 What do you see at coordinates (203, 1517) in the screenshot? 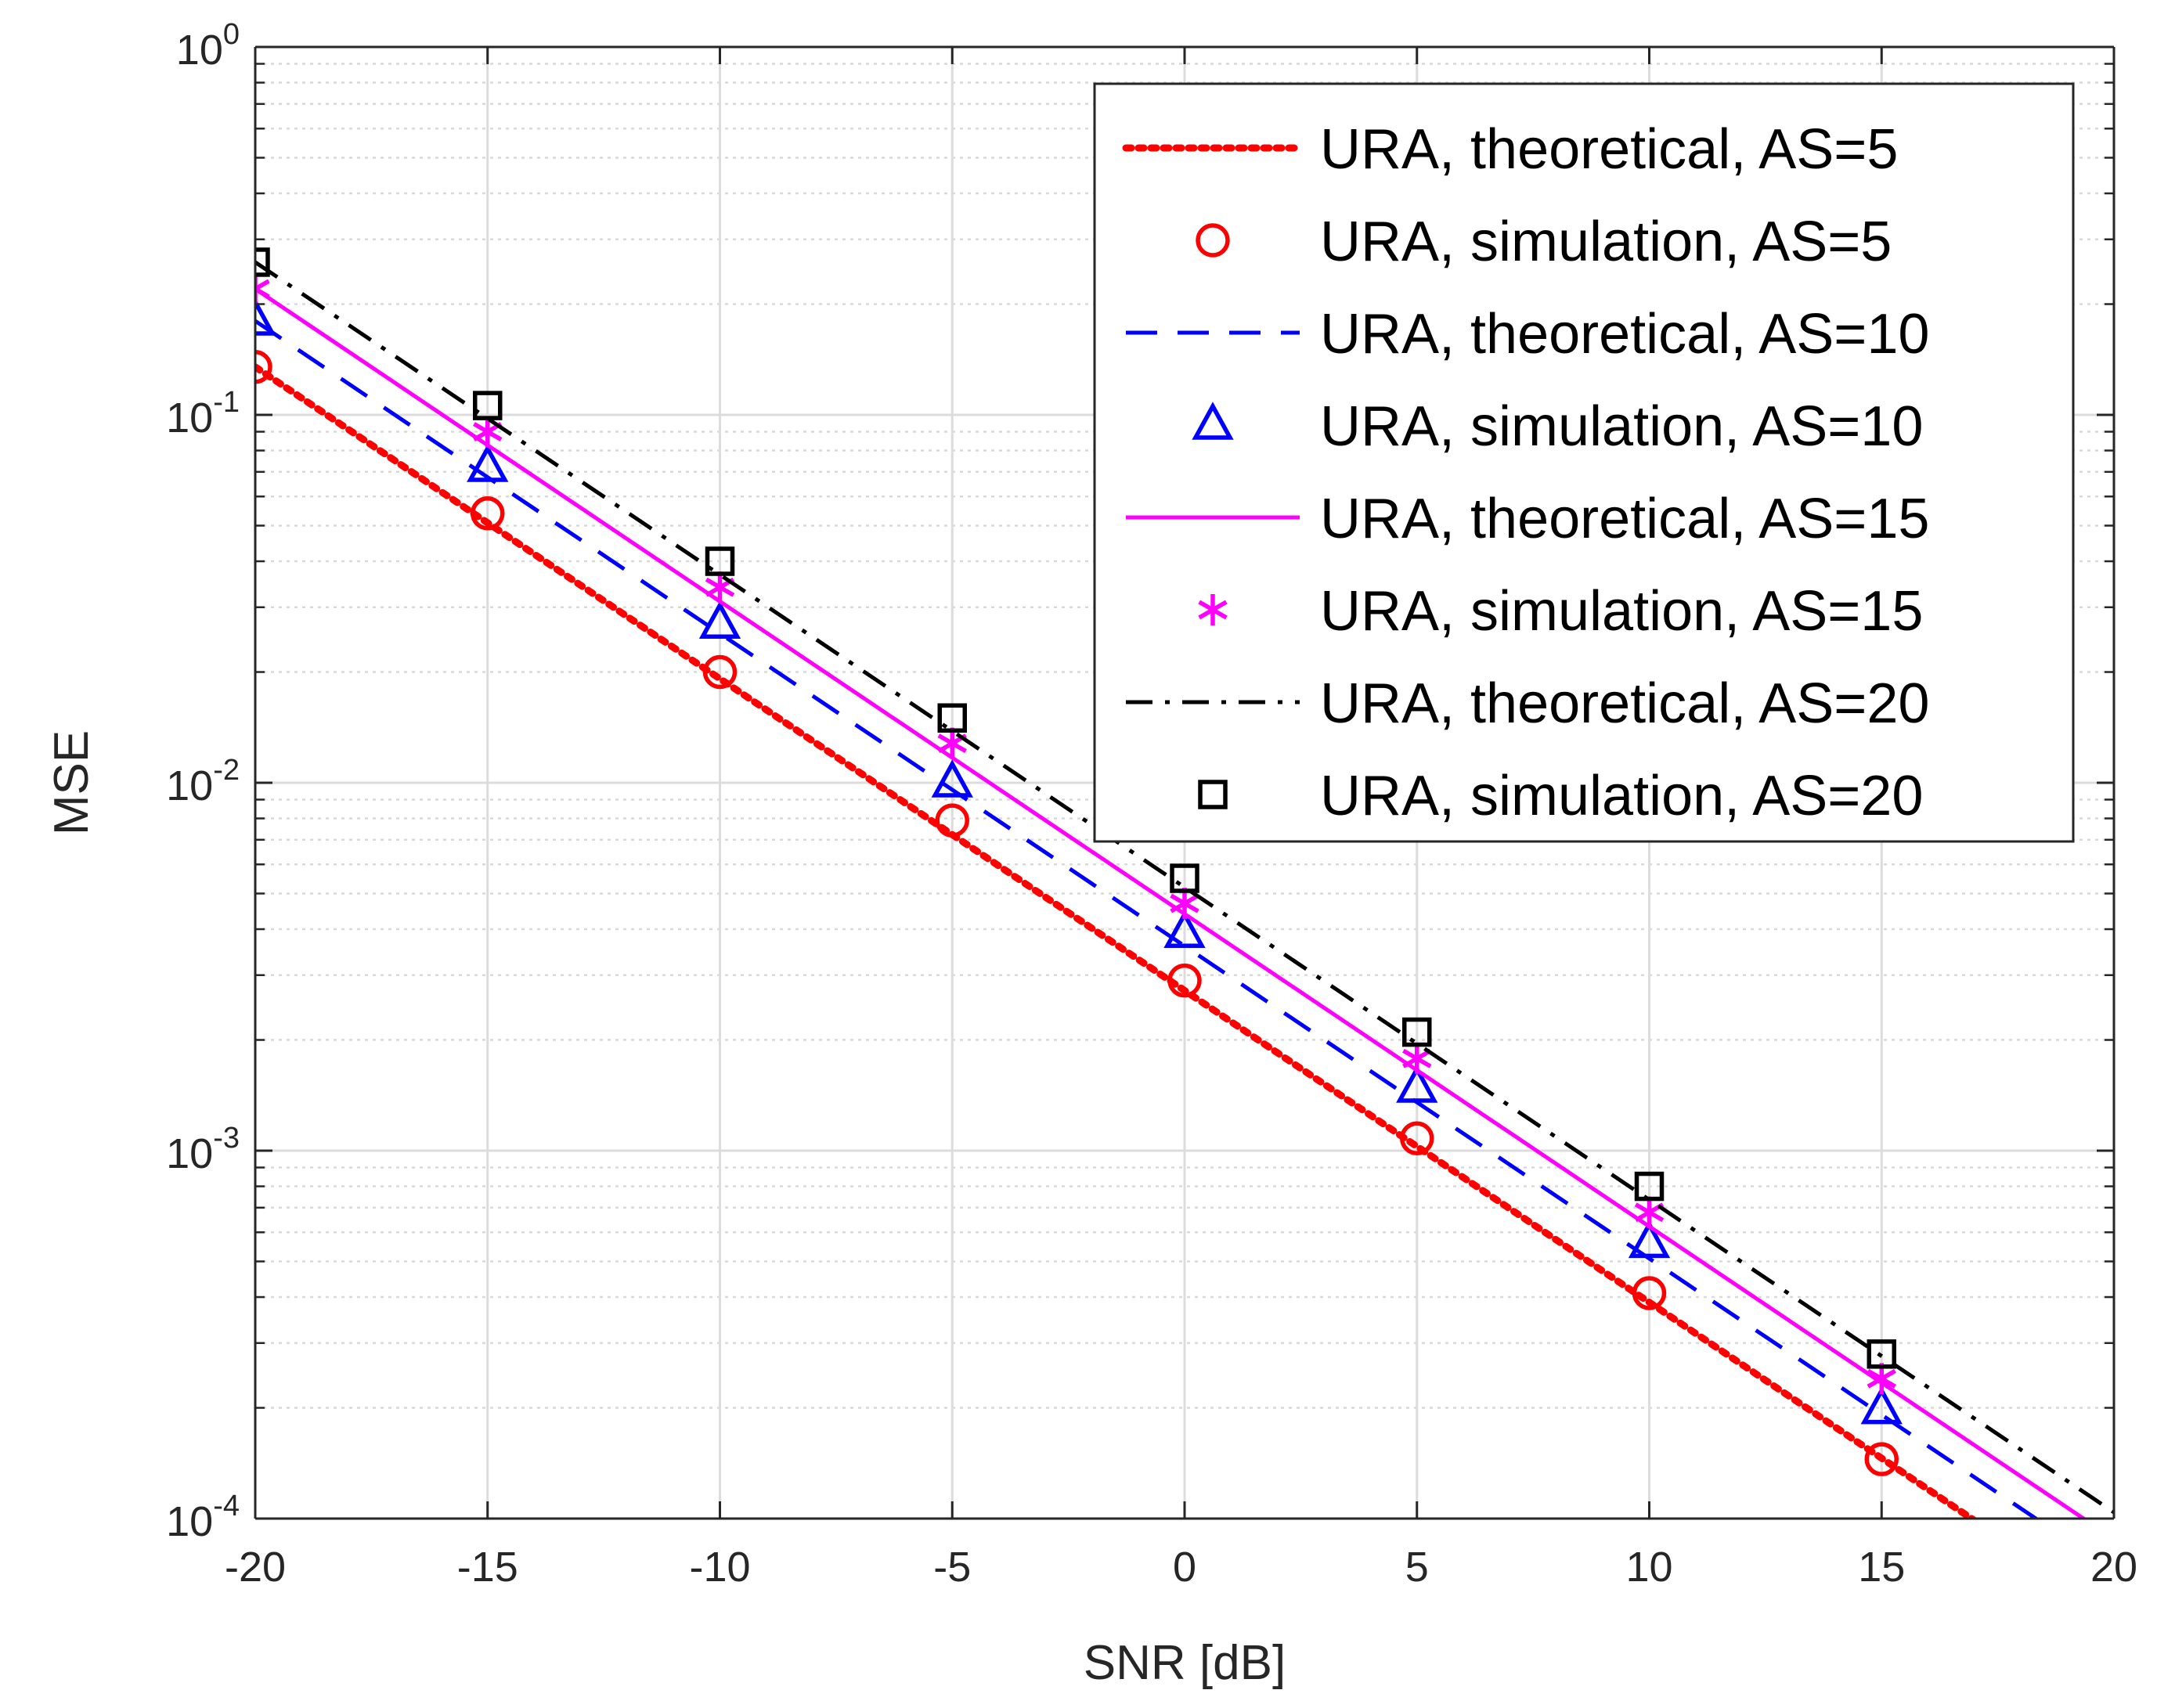
I see `y-tick-label: 10⁻⁴` at bounding box center [203, 1517].